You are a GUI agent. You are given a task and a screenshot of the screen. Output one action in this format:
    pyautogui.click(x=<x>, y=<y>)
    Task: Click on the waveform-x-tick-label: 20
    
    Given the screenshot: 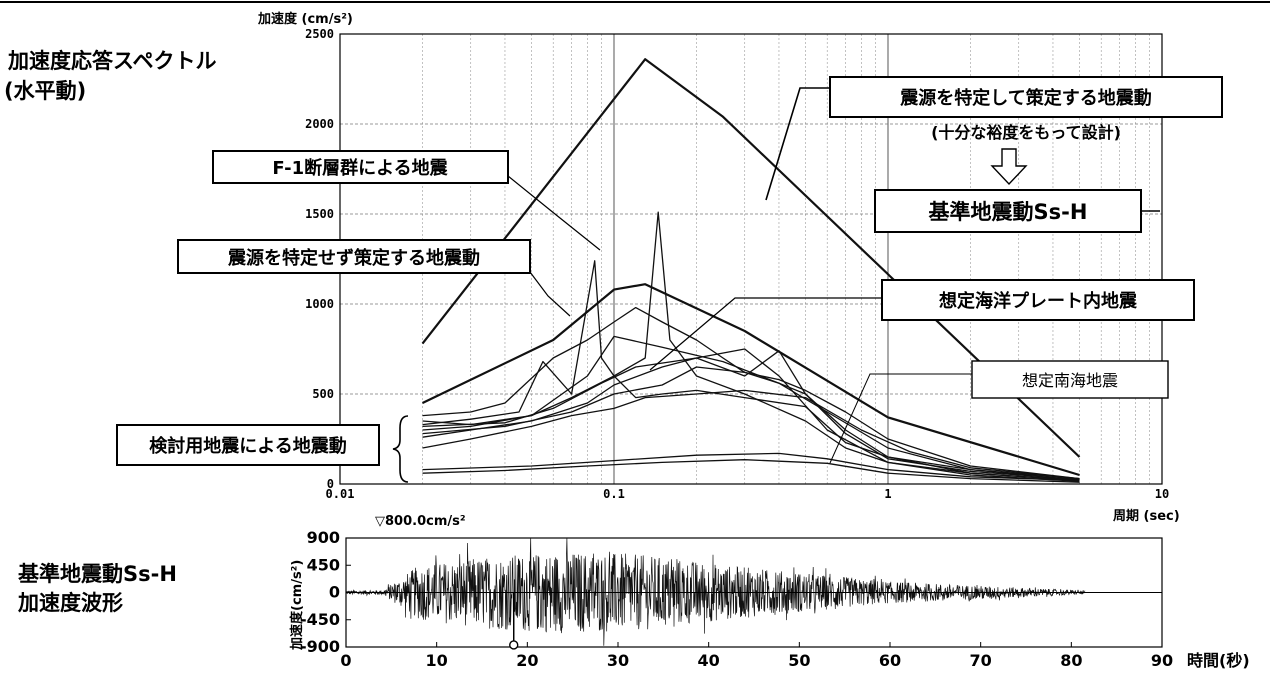 What is the action you would take?
    pyautogui.click(x=527, y=660)
    